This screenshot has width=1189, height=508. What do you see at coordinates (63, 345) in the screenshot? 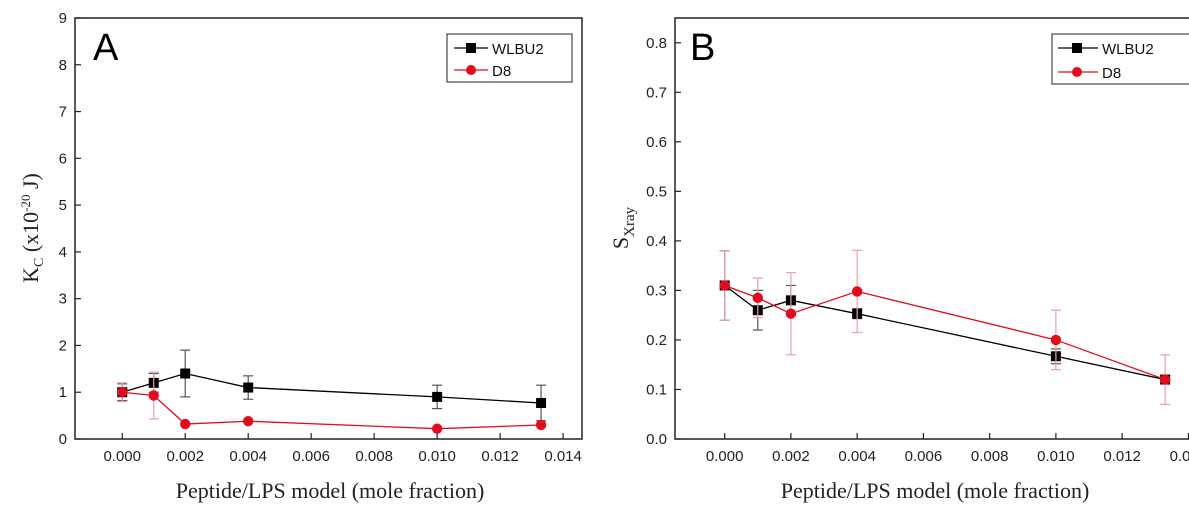
I see `y-tick-label-a: 2` at bounding box center [63, 345].